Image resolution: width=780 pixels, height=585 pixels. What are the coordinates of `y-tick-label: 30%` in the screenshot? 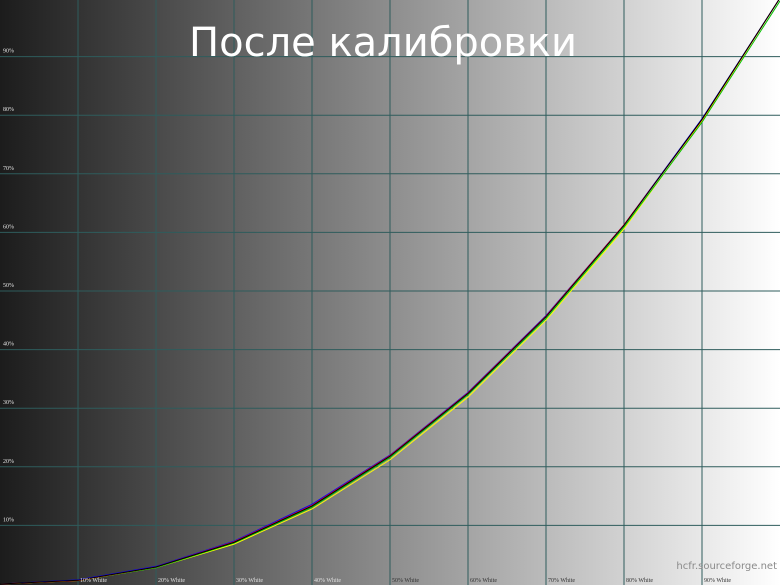 It's located at (8, 403).